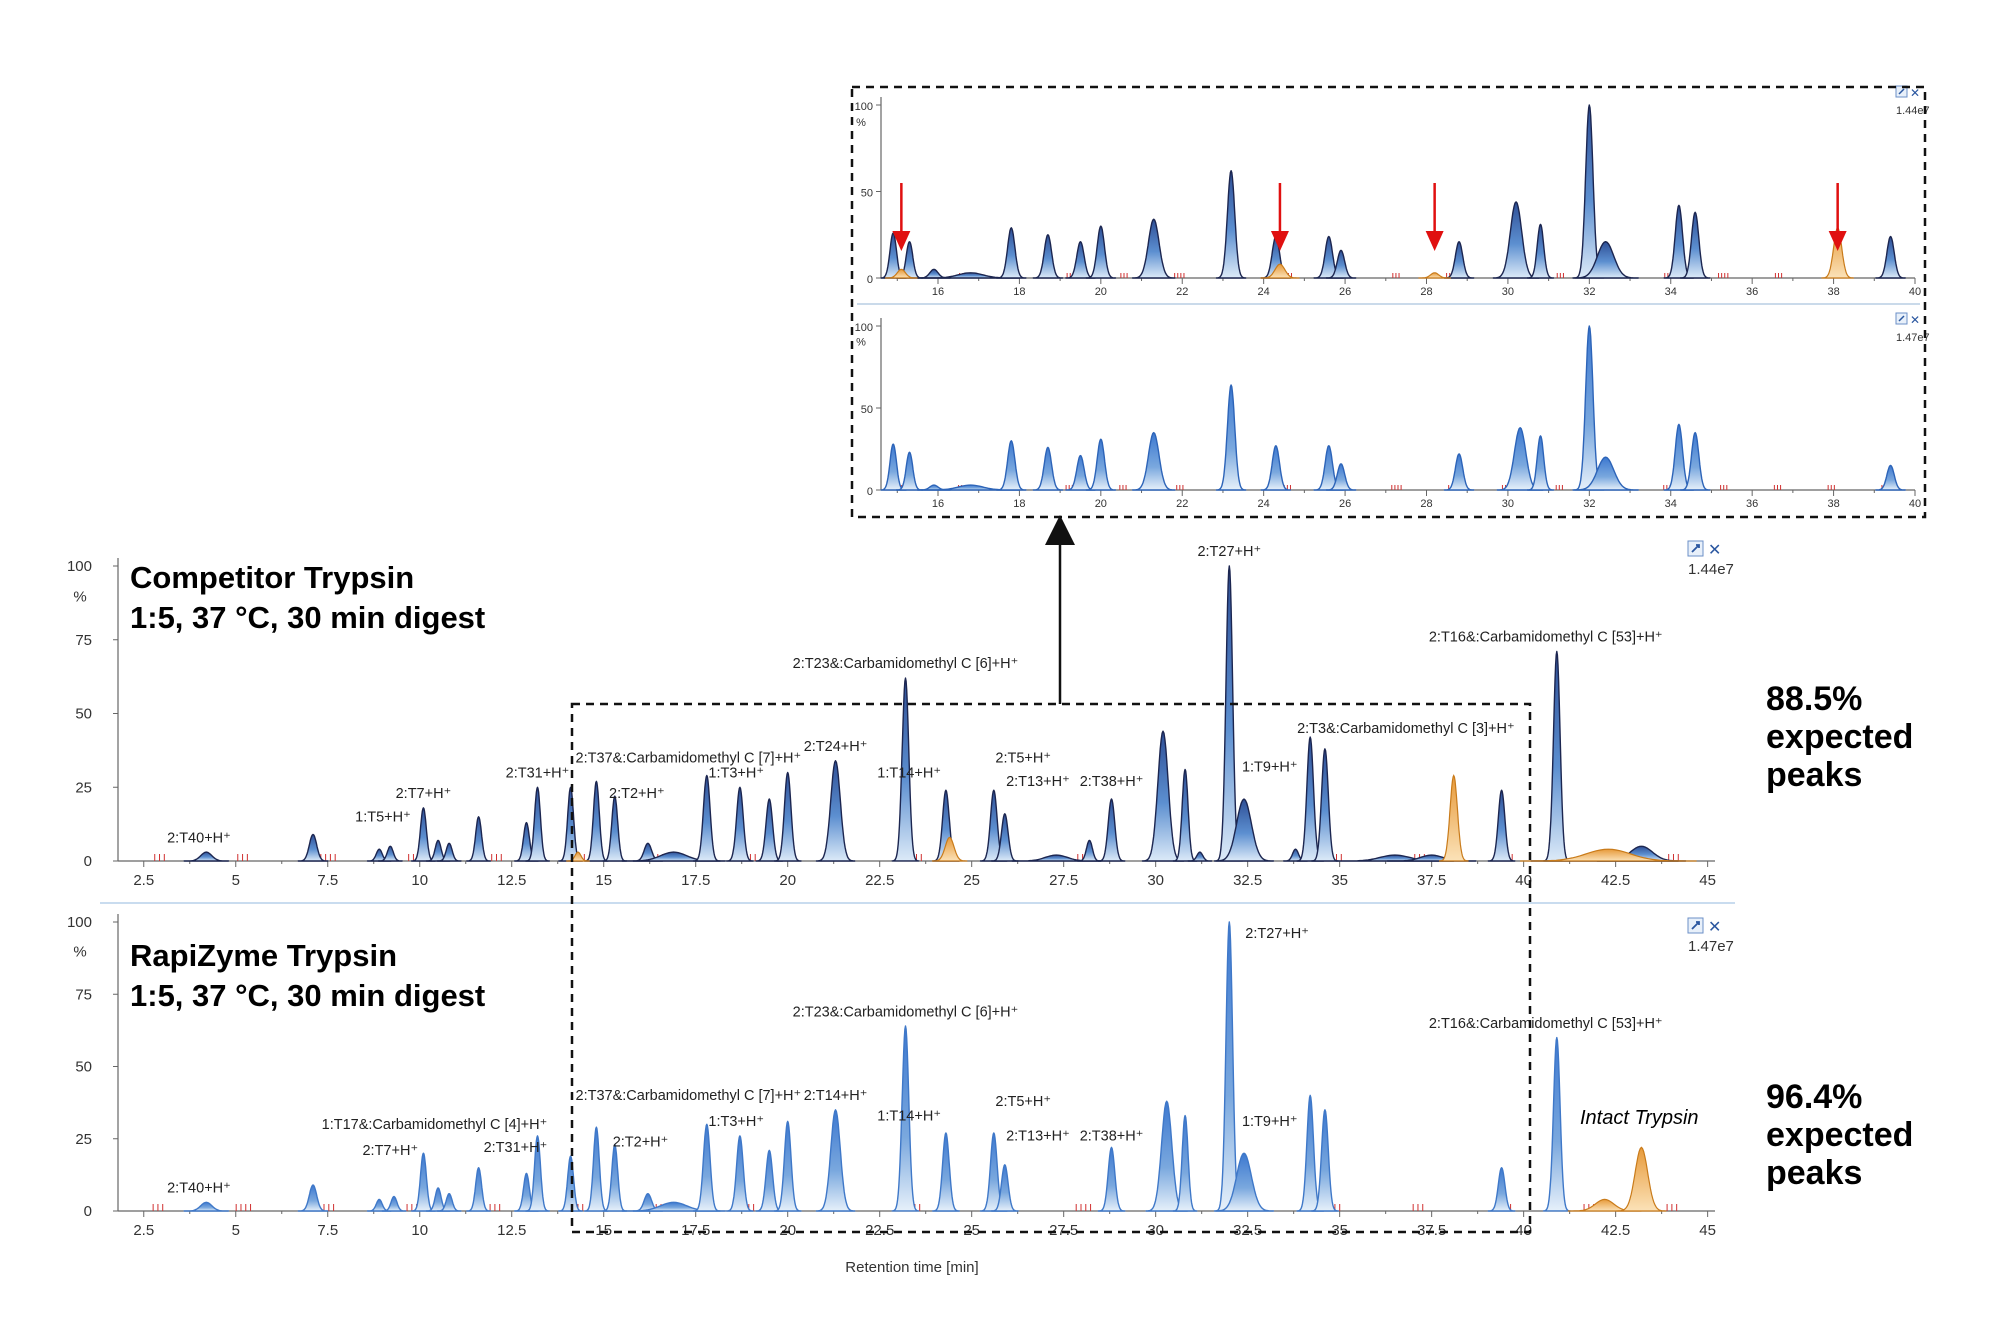 The width and height of the screenshot is (2000, 1330). I want to click on rapizyme-intensity: 1.47e7, so click(1711, 946).